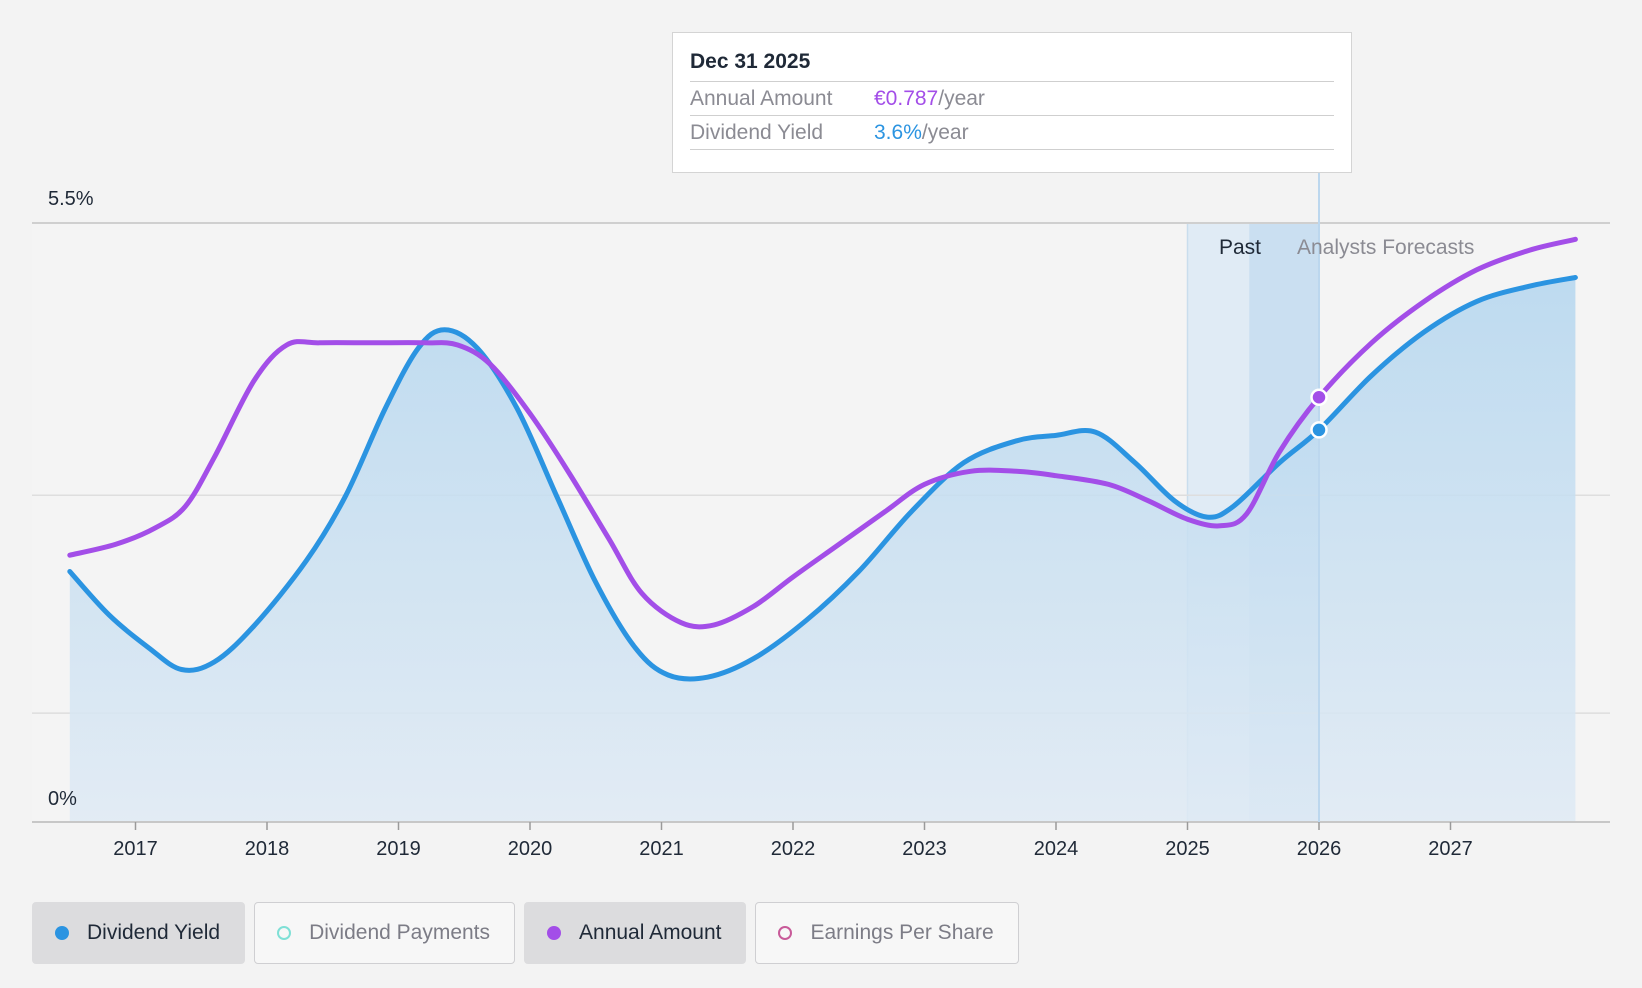 The image size is (1642, 988). What do you see at coordinates (398, 849) in the screenshot?
I see `x-tick-label-2019: 2019` at bounding box center [398, 849].